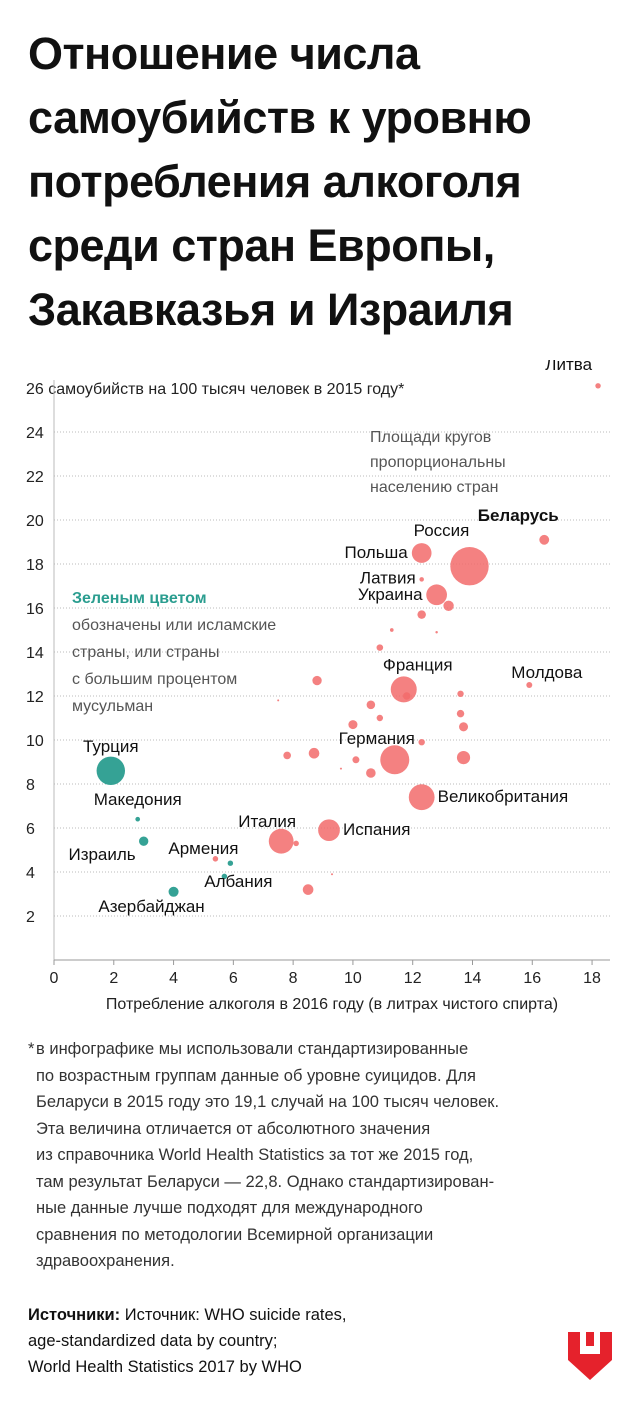 The width and height of the screenshot is (640, 1413). Describe the element at coordinates (544, 539) in the screenshot. I see `data-point-Беларусь` at that location.